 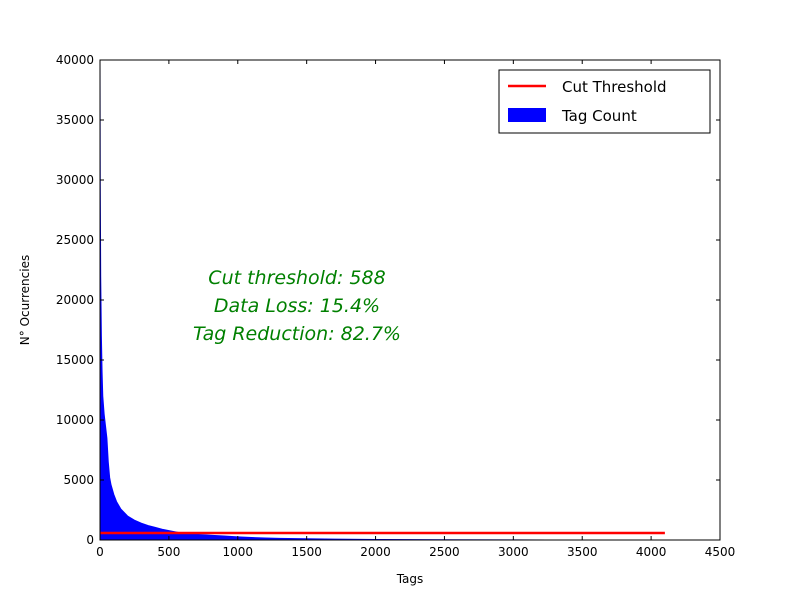 What do you see at coordinates (410, 579) in the screenshot?
I see `x-axis-label: Tags` at bounding box center [410, 579].